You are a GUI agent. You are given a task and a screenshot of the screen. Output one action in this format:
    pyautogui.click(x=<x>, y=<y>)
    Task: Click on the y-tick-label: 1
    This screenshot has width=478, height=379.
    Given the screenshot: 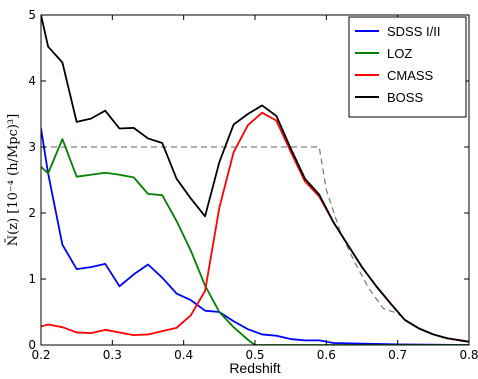 What is the action you would take?
    pyautogui.click(x=32, y=279)
    